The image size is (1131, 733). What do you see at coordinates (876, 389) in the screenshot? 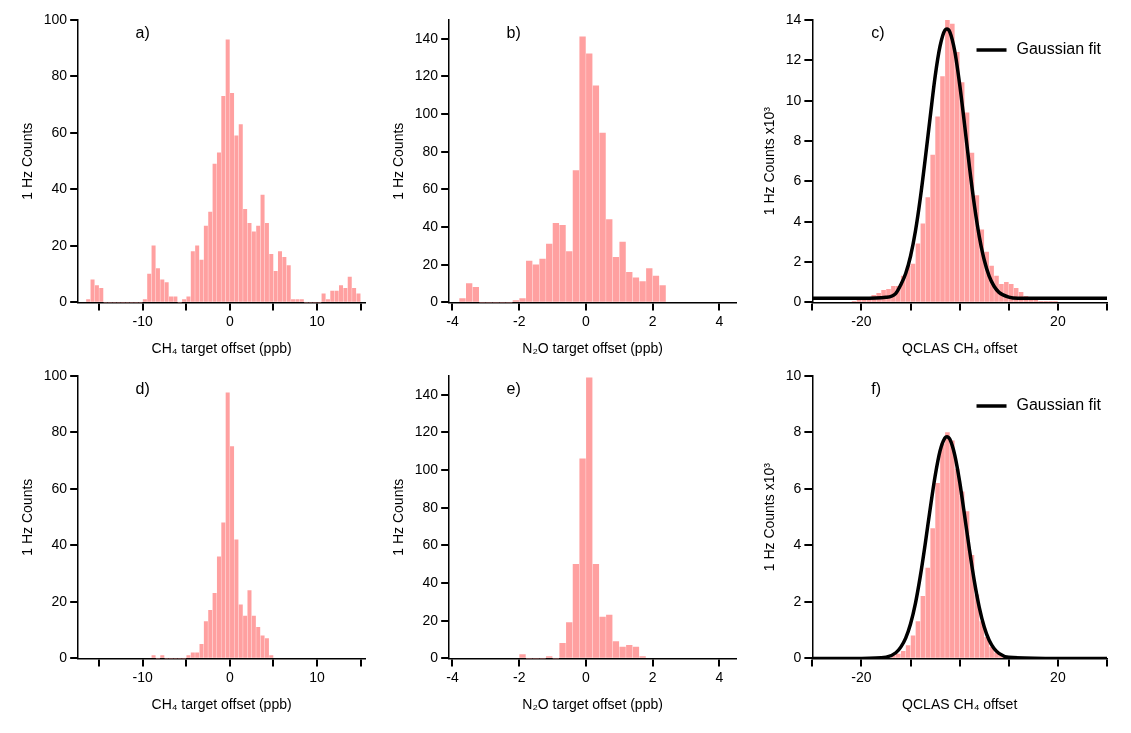
I see `annotation: f)` at bounding box center [876, 389].